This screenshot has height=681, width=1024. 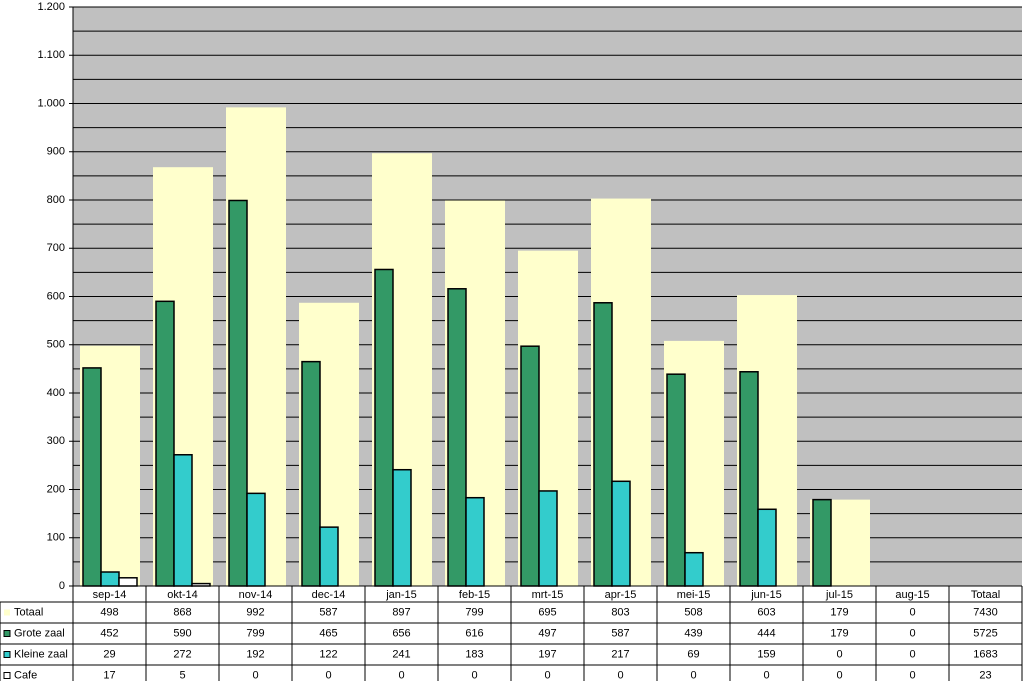 I want to click on y-tick-label: 1.200, so click(x=51, y=7).